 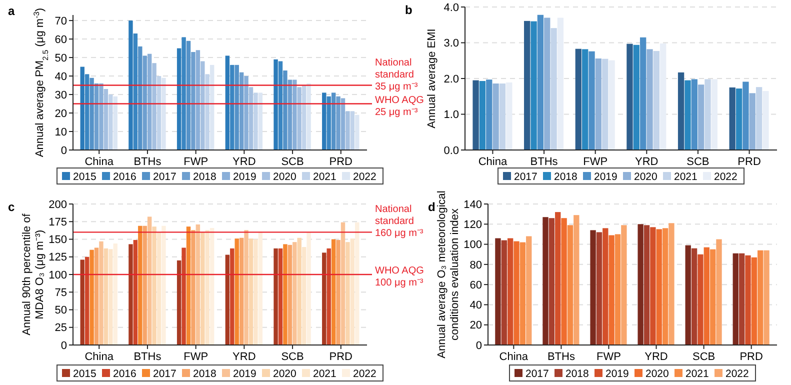 I want to click on y-tick-label: 1.0, so click(x=451, y=115).